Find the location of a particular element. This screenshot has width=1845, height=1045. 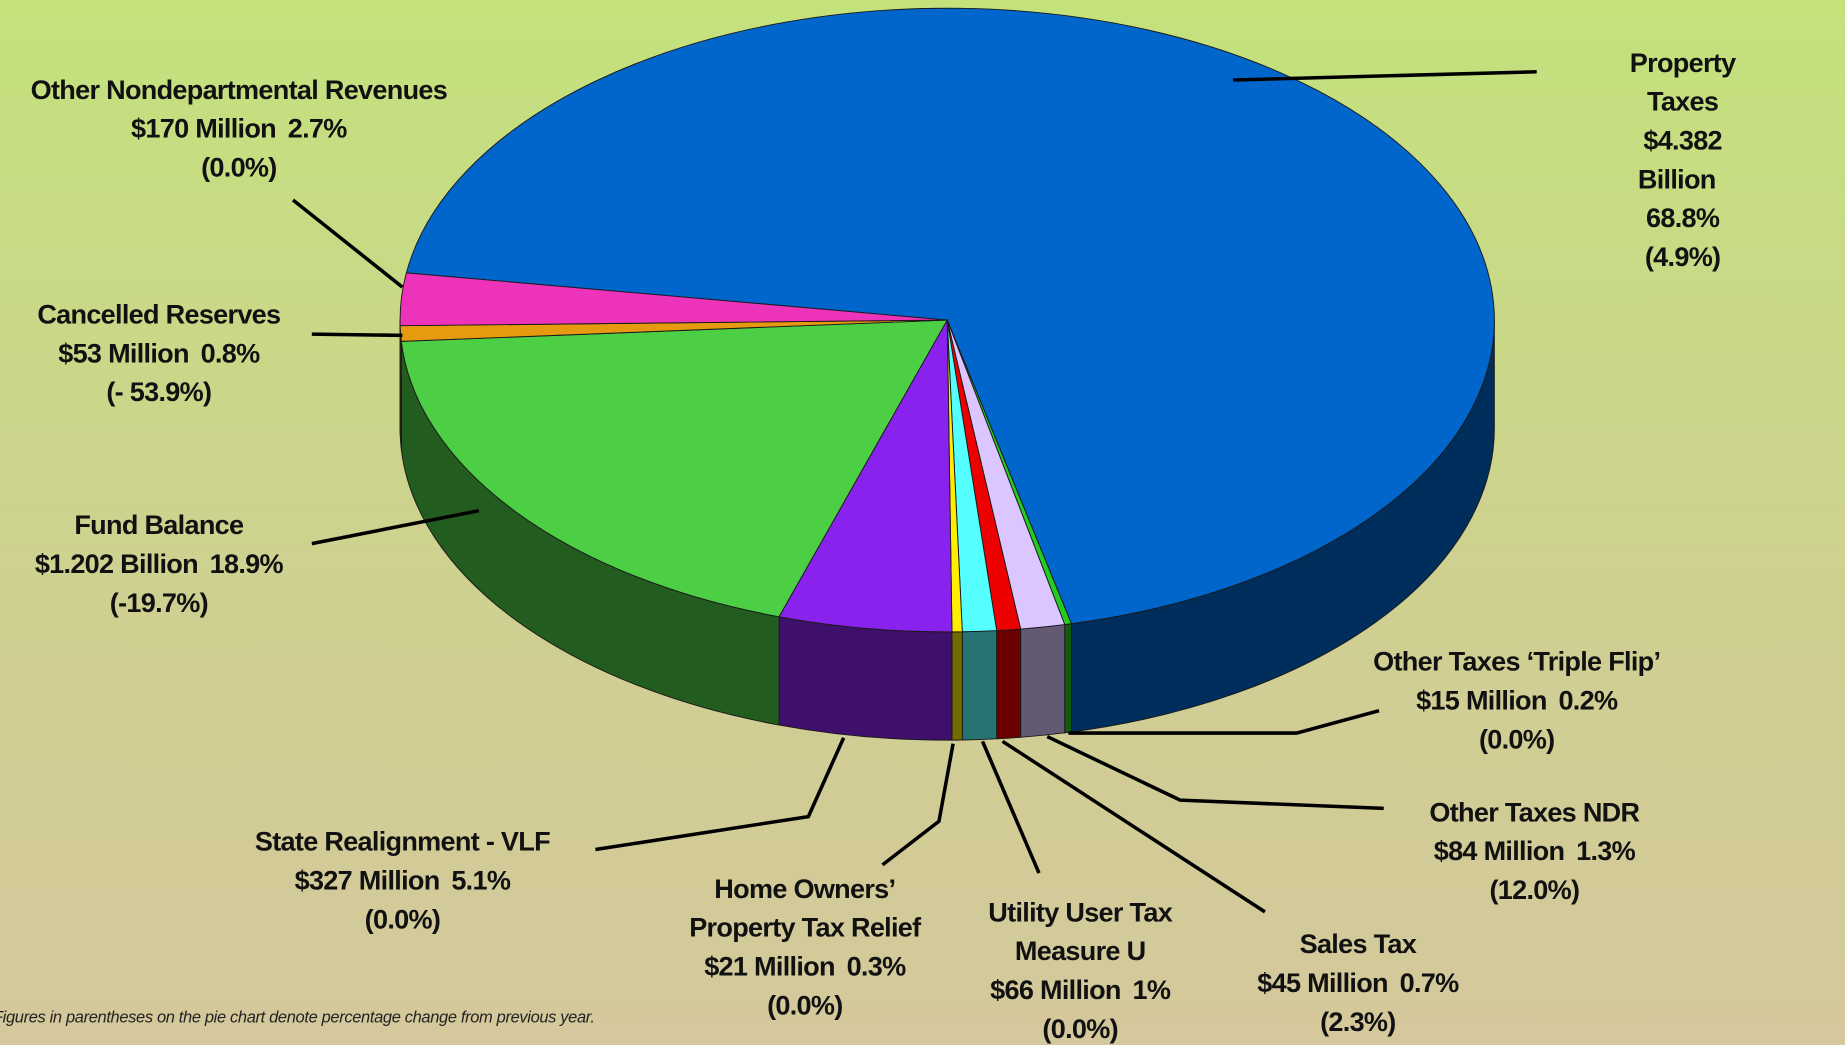

value-label: 18.9% is located at coordinates (246, 563).